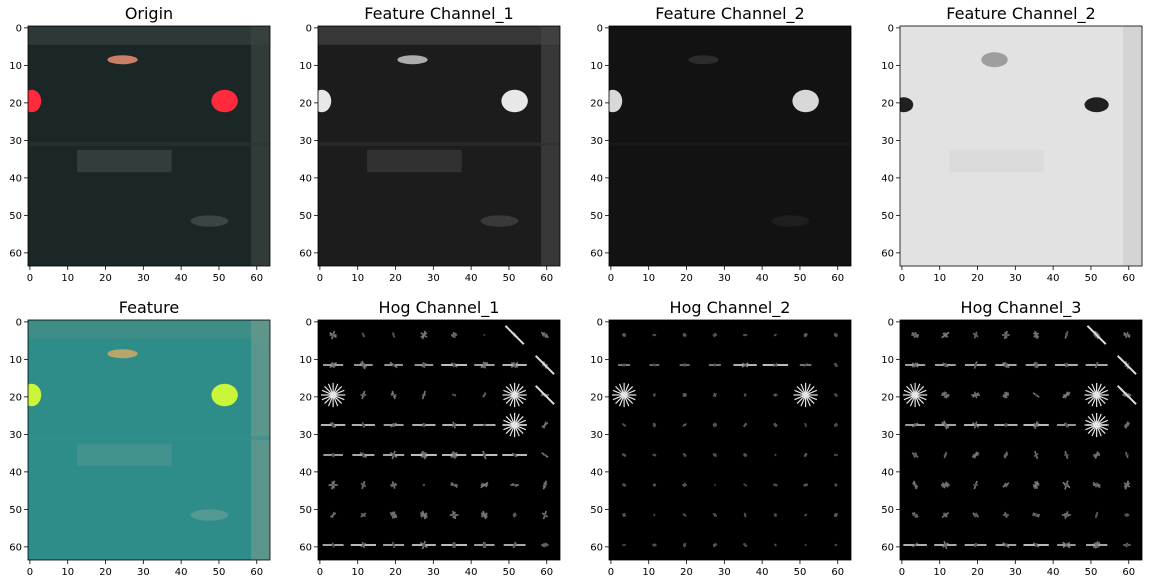 This screenshot has height=588, width=1153. What do you see at coordinates (305, 547) in the screenshot?
I see `y-tick-label: 60` at bounding box center [305, 547].